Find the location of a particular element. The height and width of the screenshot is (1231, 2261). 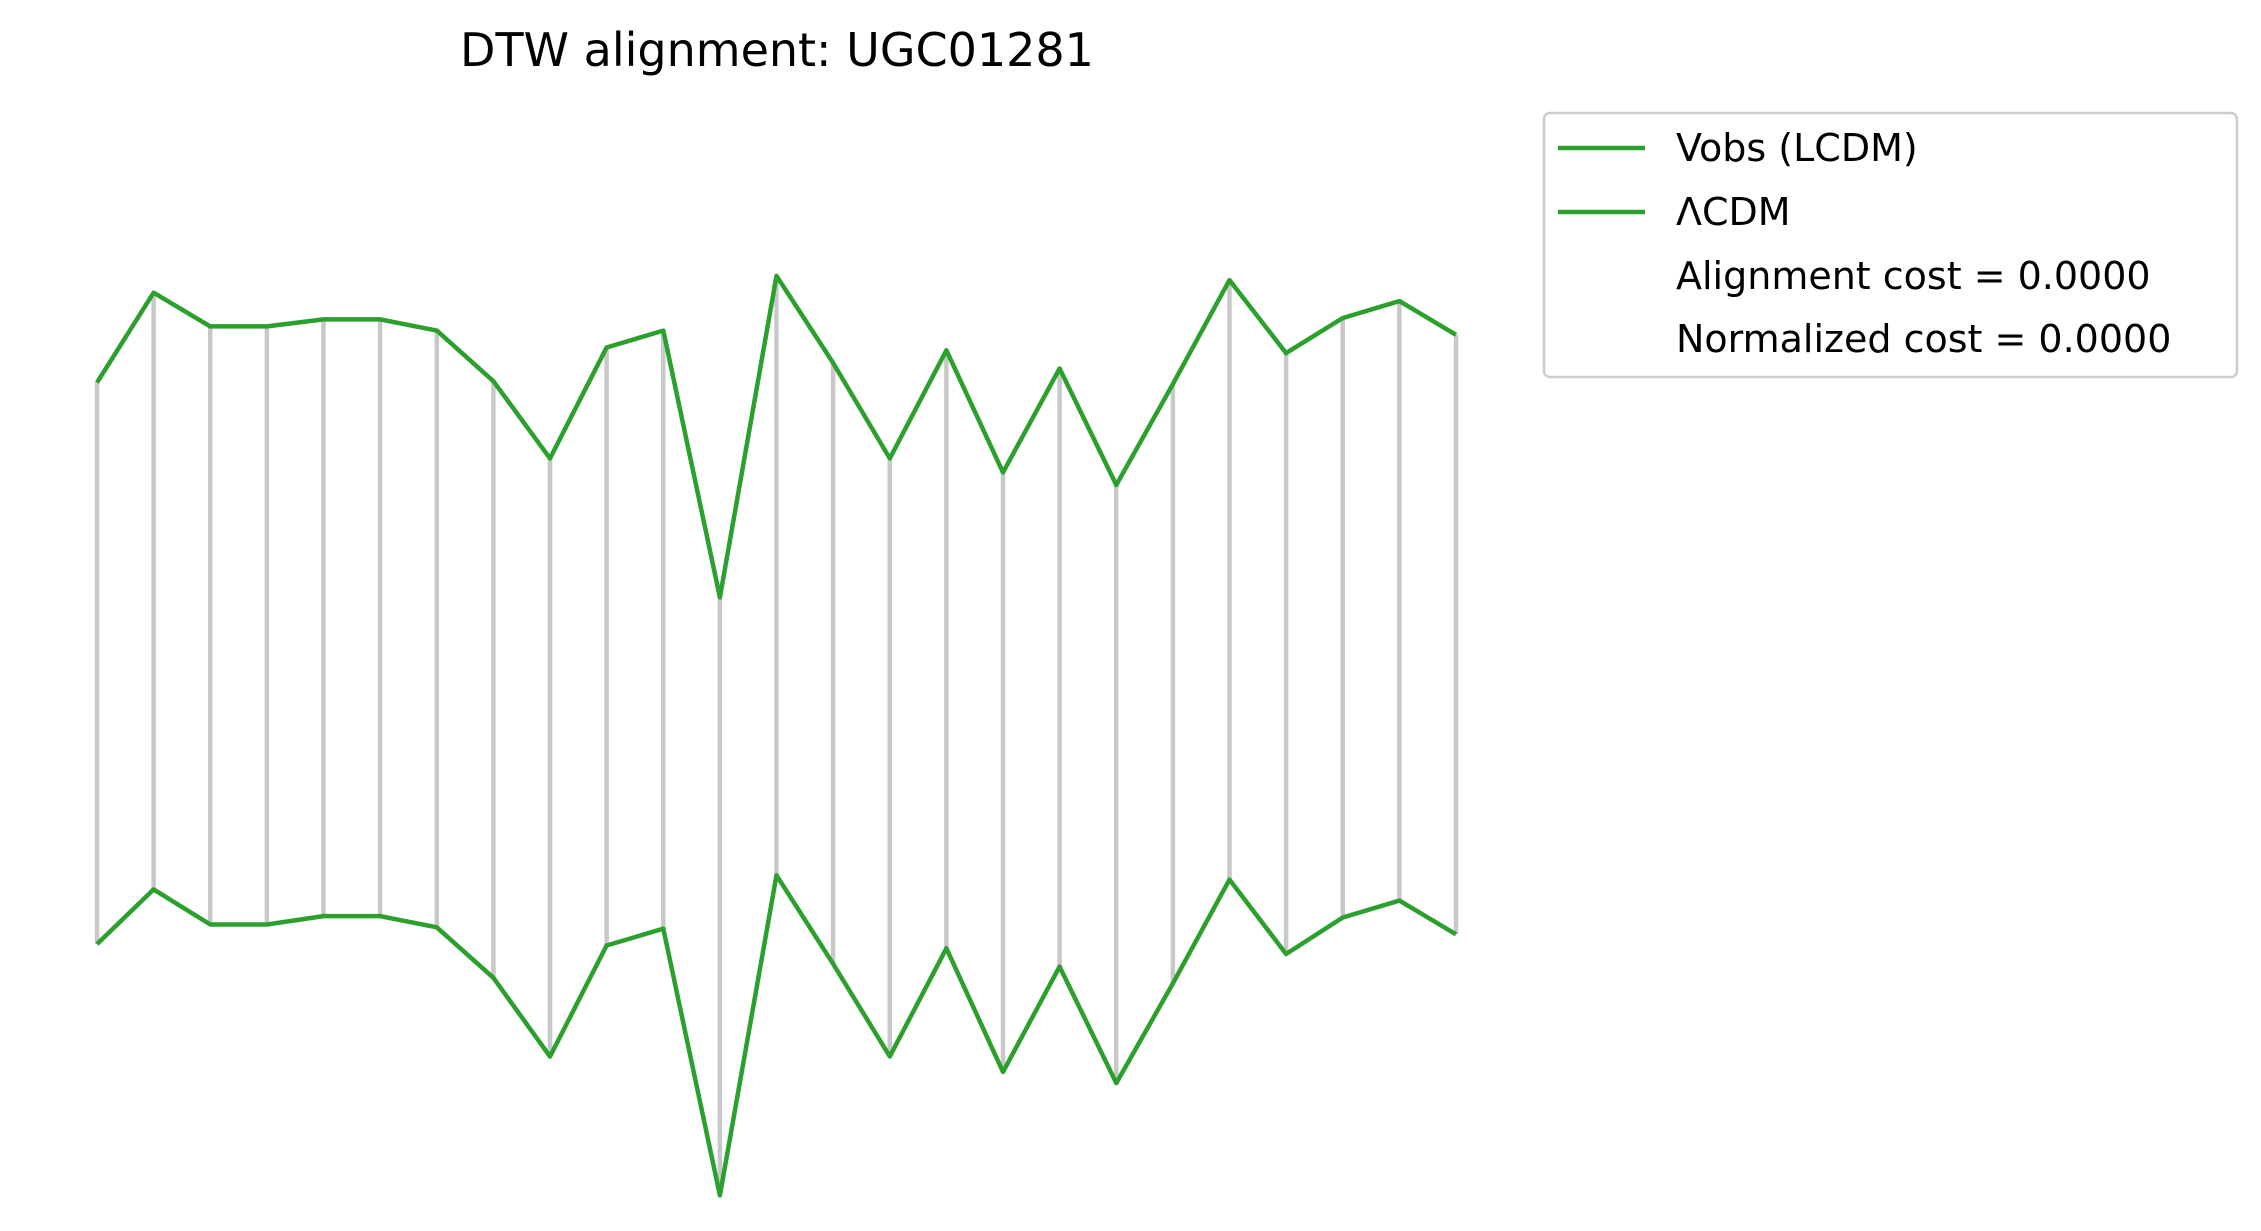

legend-label-vobs: Vobs (LCDM) is located at coordinates (1797, 148).